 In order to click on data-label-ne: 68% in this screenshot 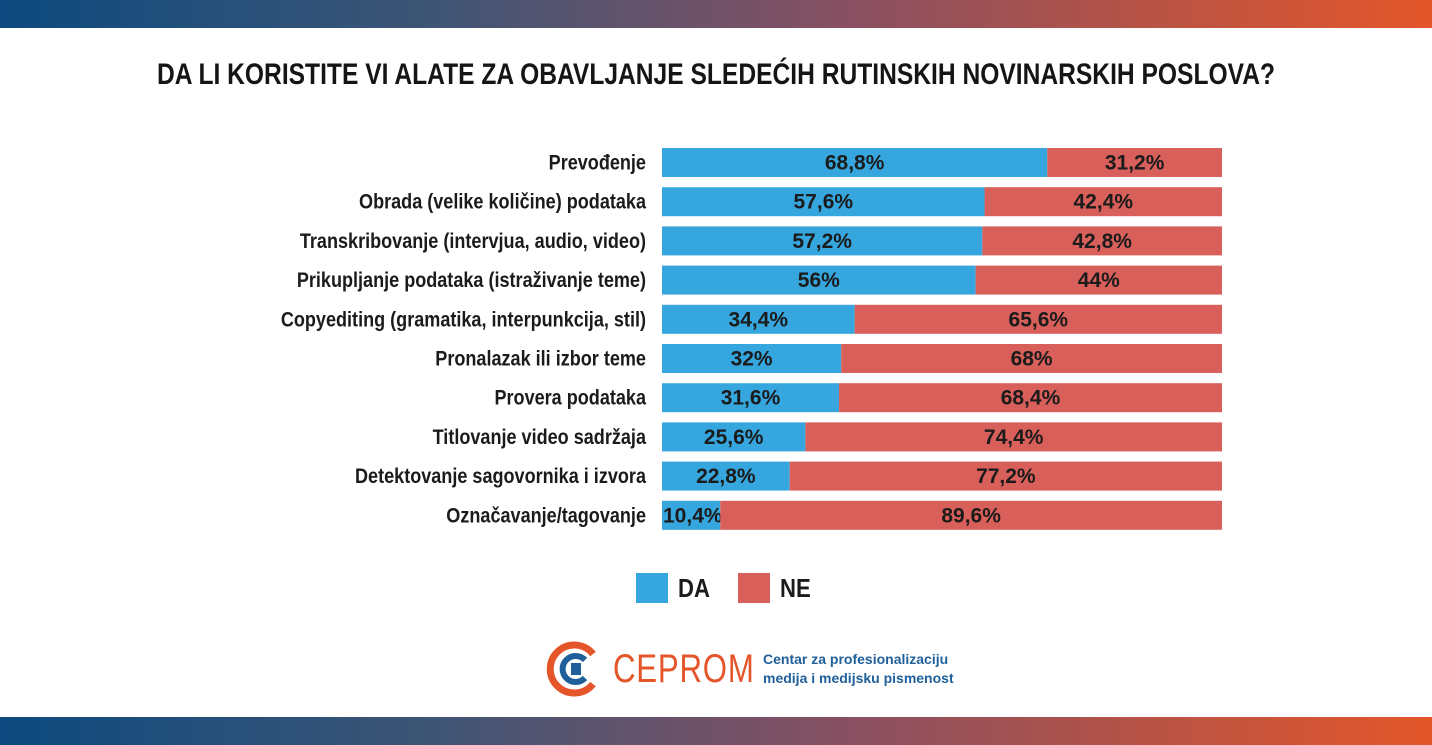, I will do `click(1032, 359)`.